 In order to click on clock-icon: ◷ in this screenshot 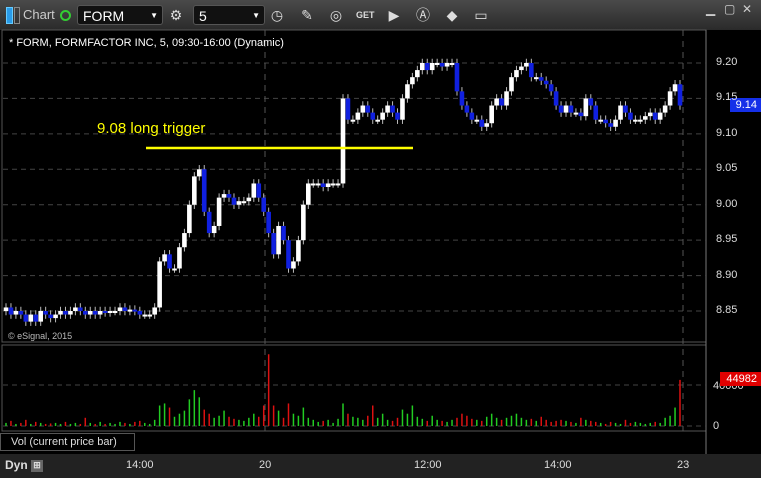, I will do `click(277, 15)`.